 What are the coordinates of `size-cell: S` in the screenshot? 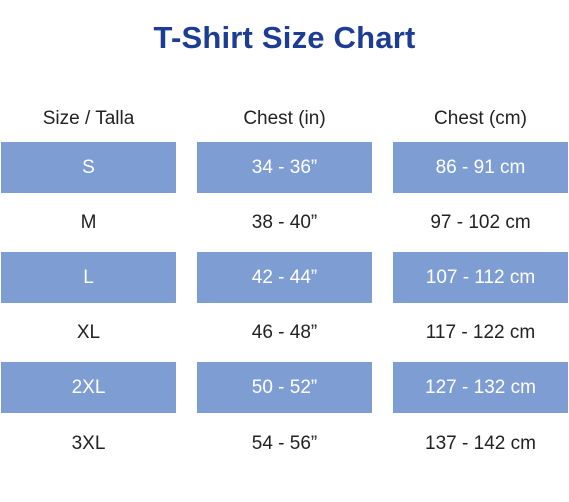 It's located at (88, 167).